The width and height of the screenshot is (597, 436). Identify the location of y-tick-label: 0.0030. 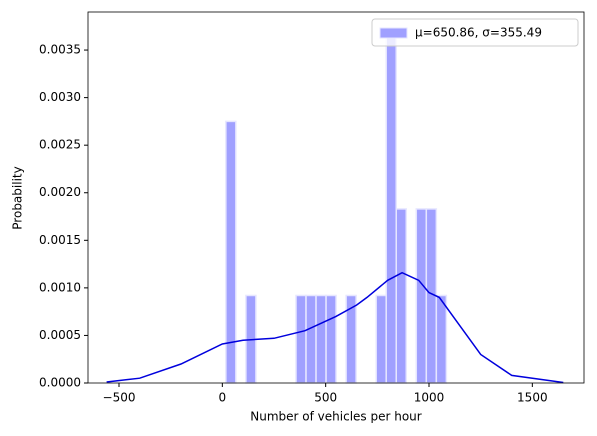
(60, 97).